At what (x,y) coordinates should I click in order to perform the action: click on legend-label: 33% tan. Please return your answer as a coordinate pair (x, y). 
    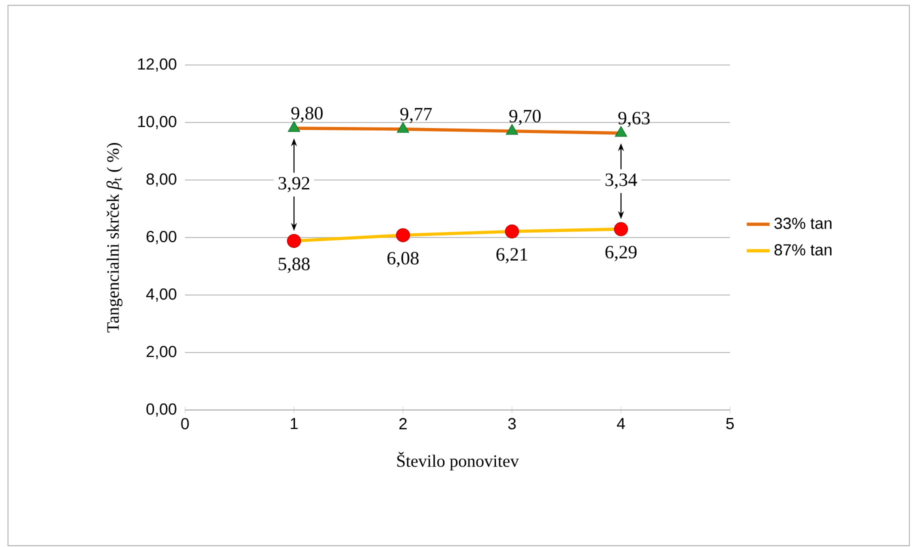
    Looking at the image, I should click on (803, 223).